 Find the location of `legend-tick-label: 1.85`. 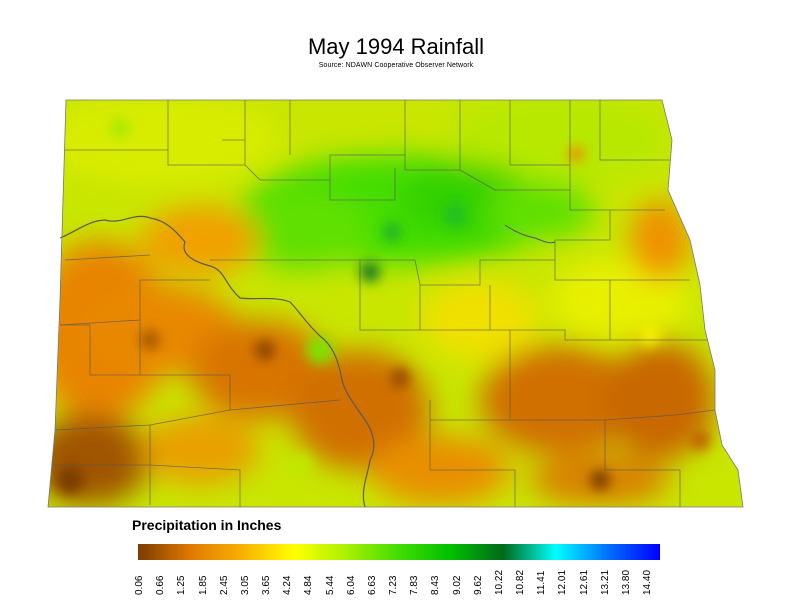

legend-tick-label: 1.85 is located at coordinates (203, 585).